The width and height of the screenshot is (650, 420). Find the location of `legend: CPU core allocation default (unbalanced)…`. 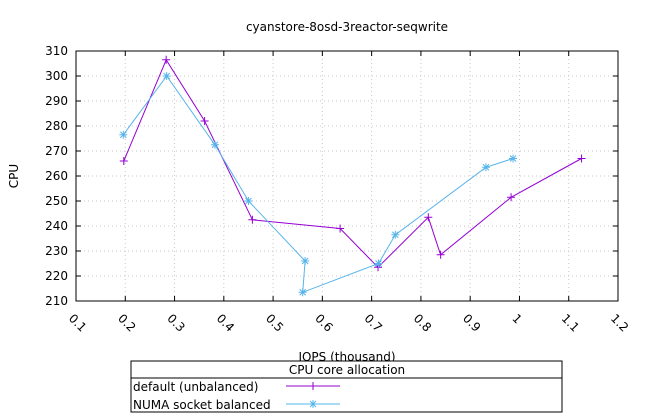

legend: CPU core allocation default (unbalanced)… is located at coordinates (346, 386).